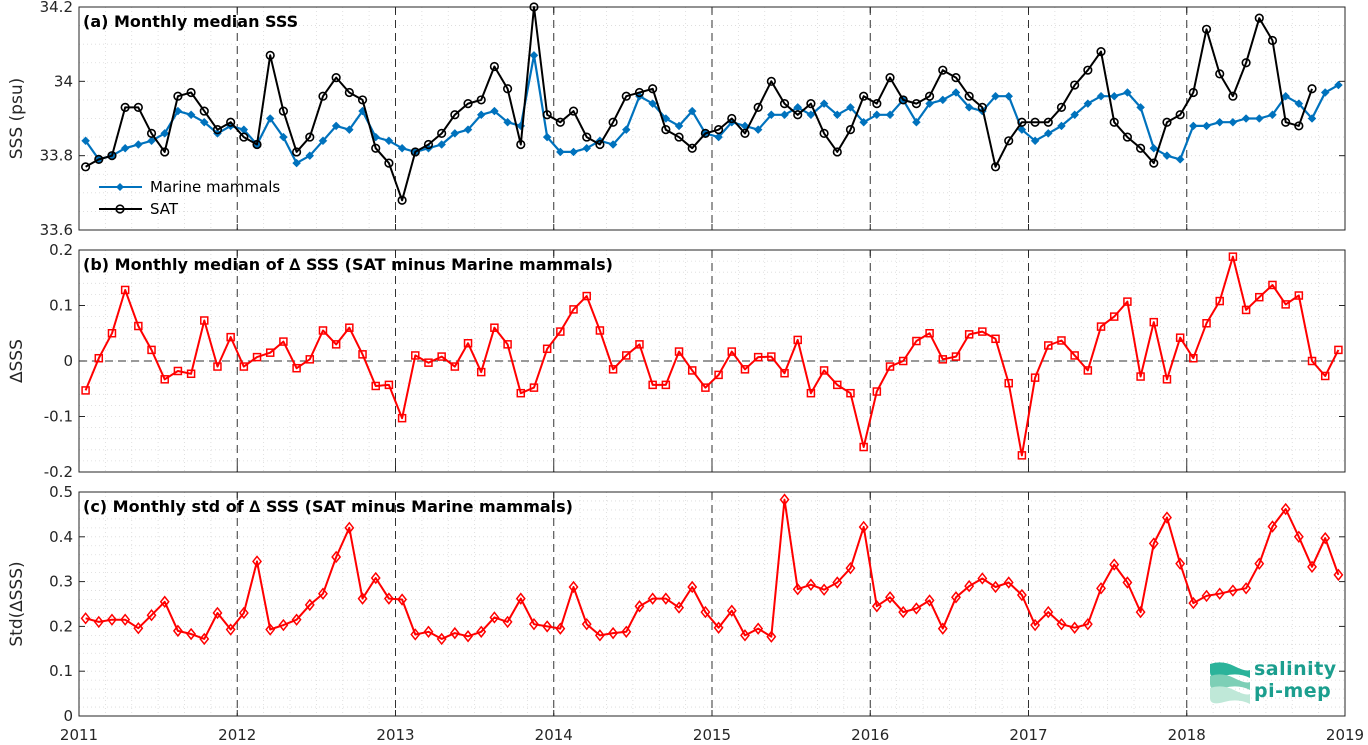  What do you see at coordinates (215, 187) in the screenshot?
I see `legend-label: Marine mammals` at bounding box center [215, 187].